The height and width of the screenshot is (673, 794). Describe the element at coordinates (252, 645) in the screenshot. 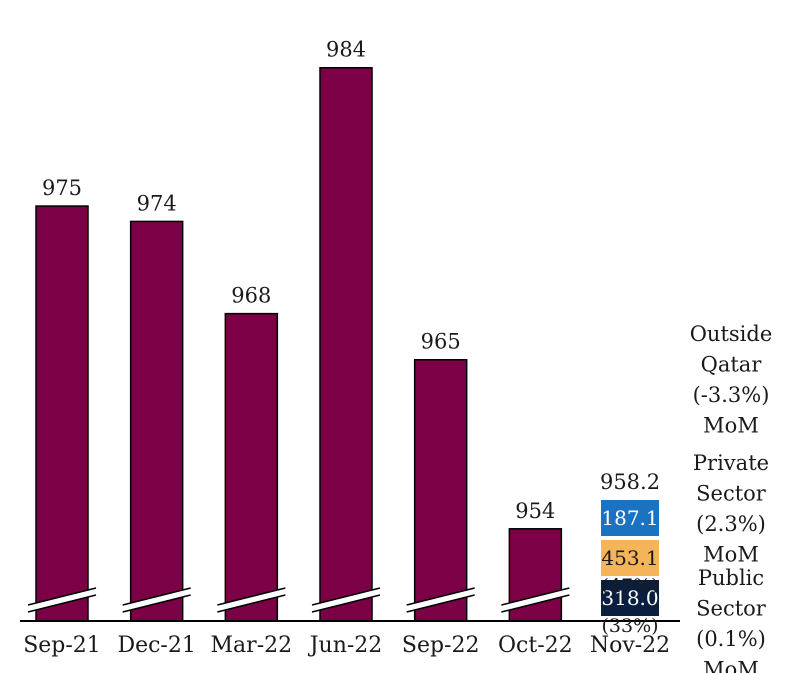

I see `x-tick-label-mar-22: Mar-22` at that location.